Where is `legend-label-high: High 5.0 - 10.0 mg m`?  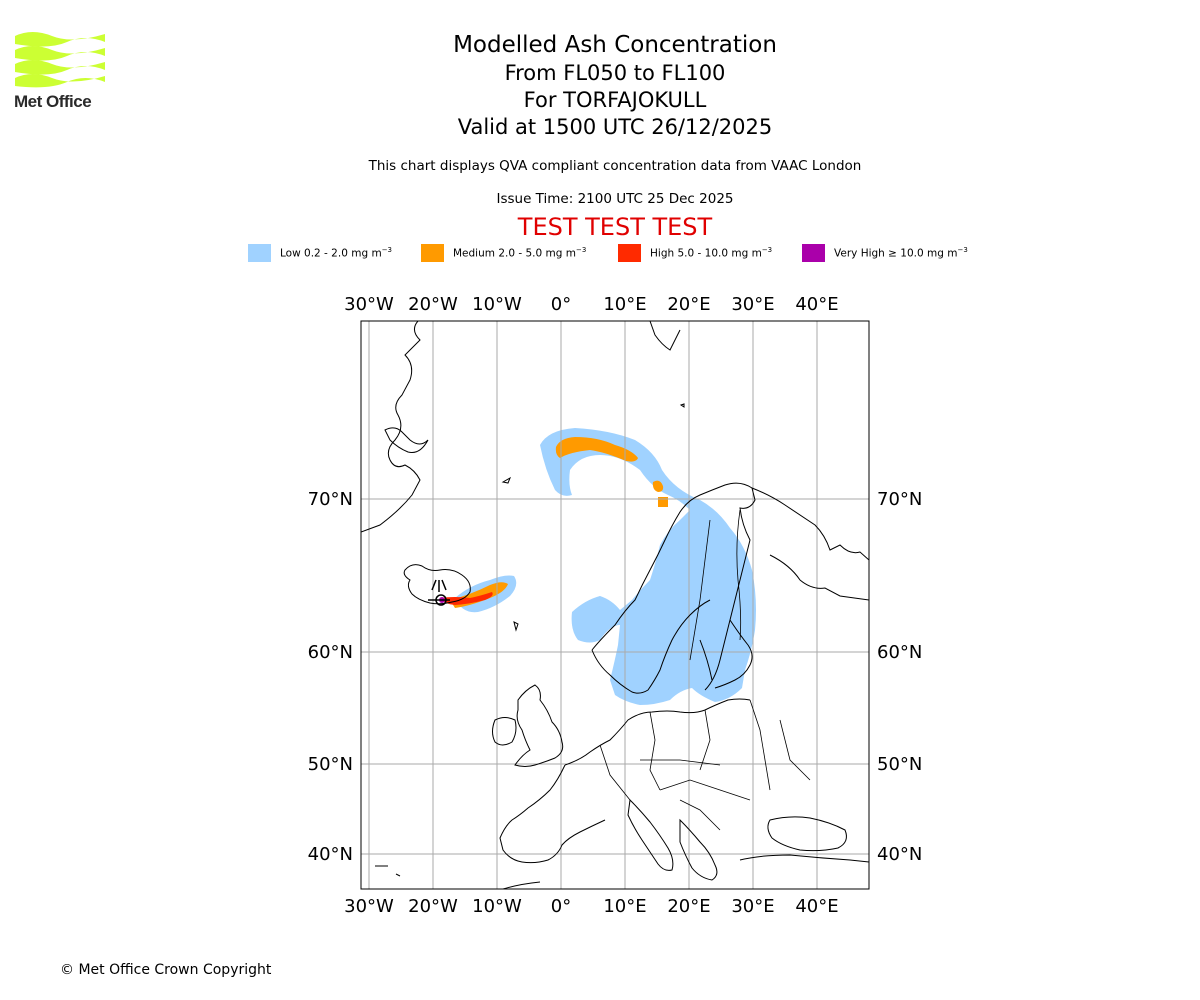
legend-label-high: High 5.0 - 10.0 mg m is located at coordinates (706, 253).